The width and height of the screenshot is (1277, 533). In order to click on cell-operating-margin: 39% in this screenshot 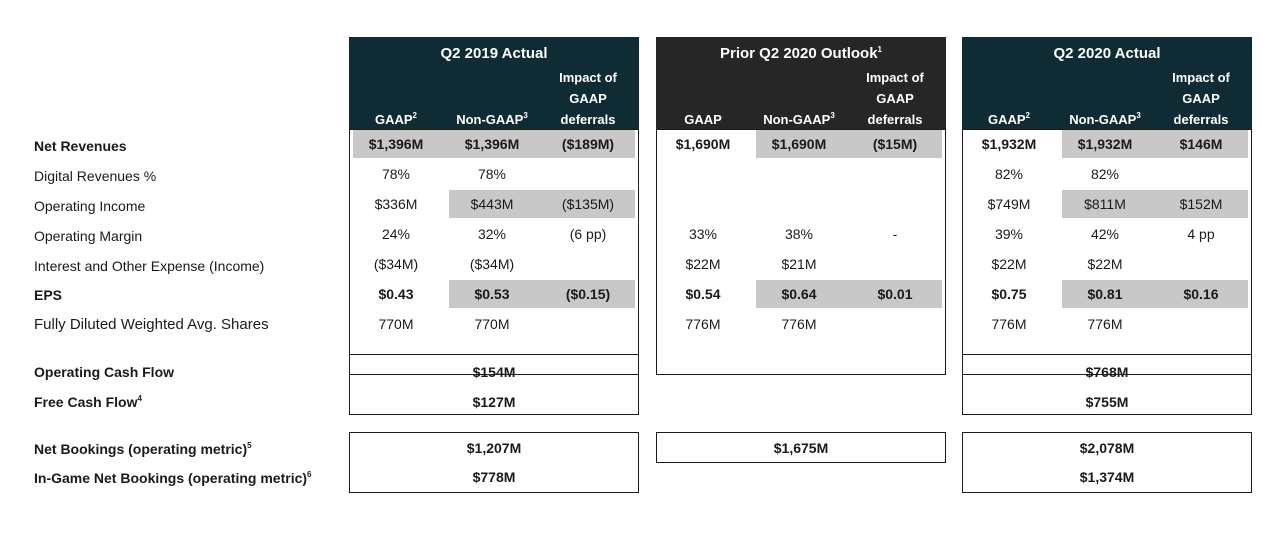, I will do `click(1009, 234)`.